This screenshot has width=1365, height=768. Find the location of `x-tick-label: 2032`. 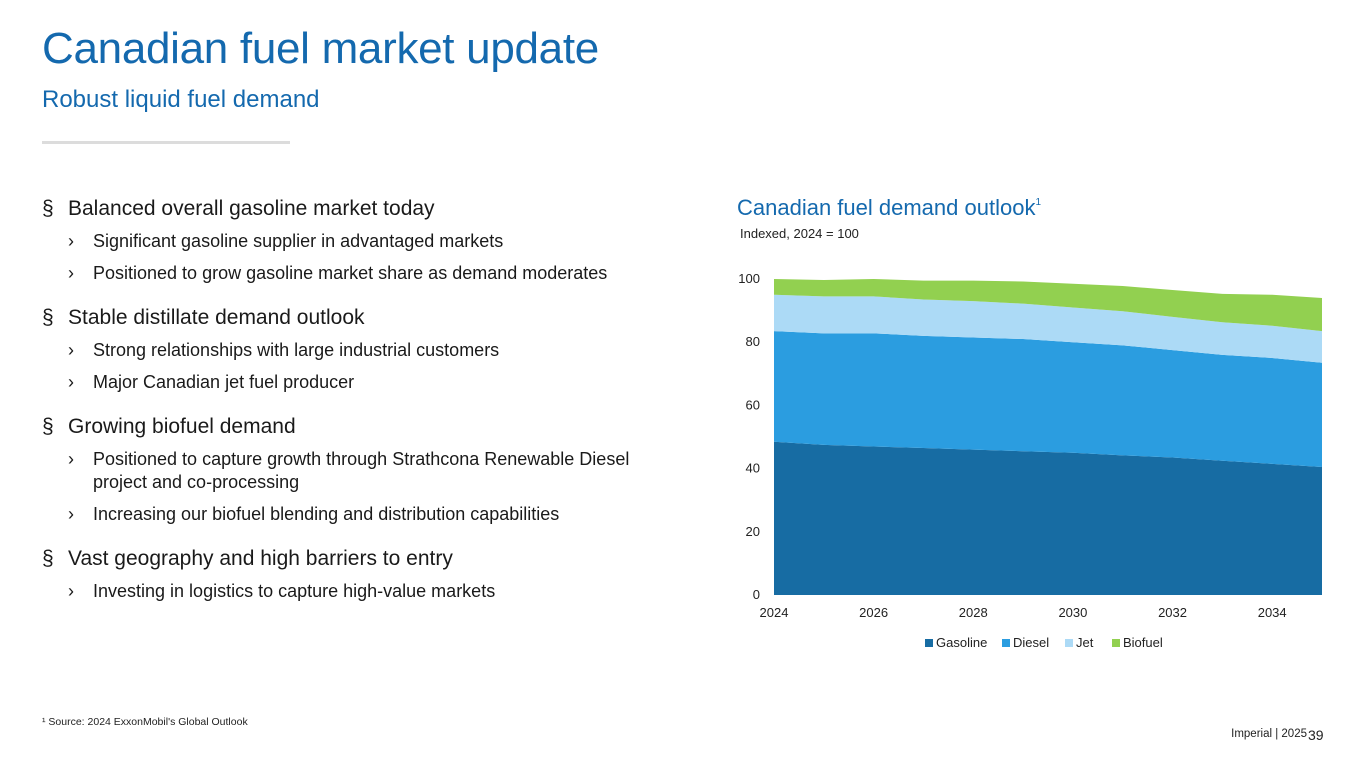

x-tick-label: 2032 is located at coordinates (1172, 612).